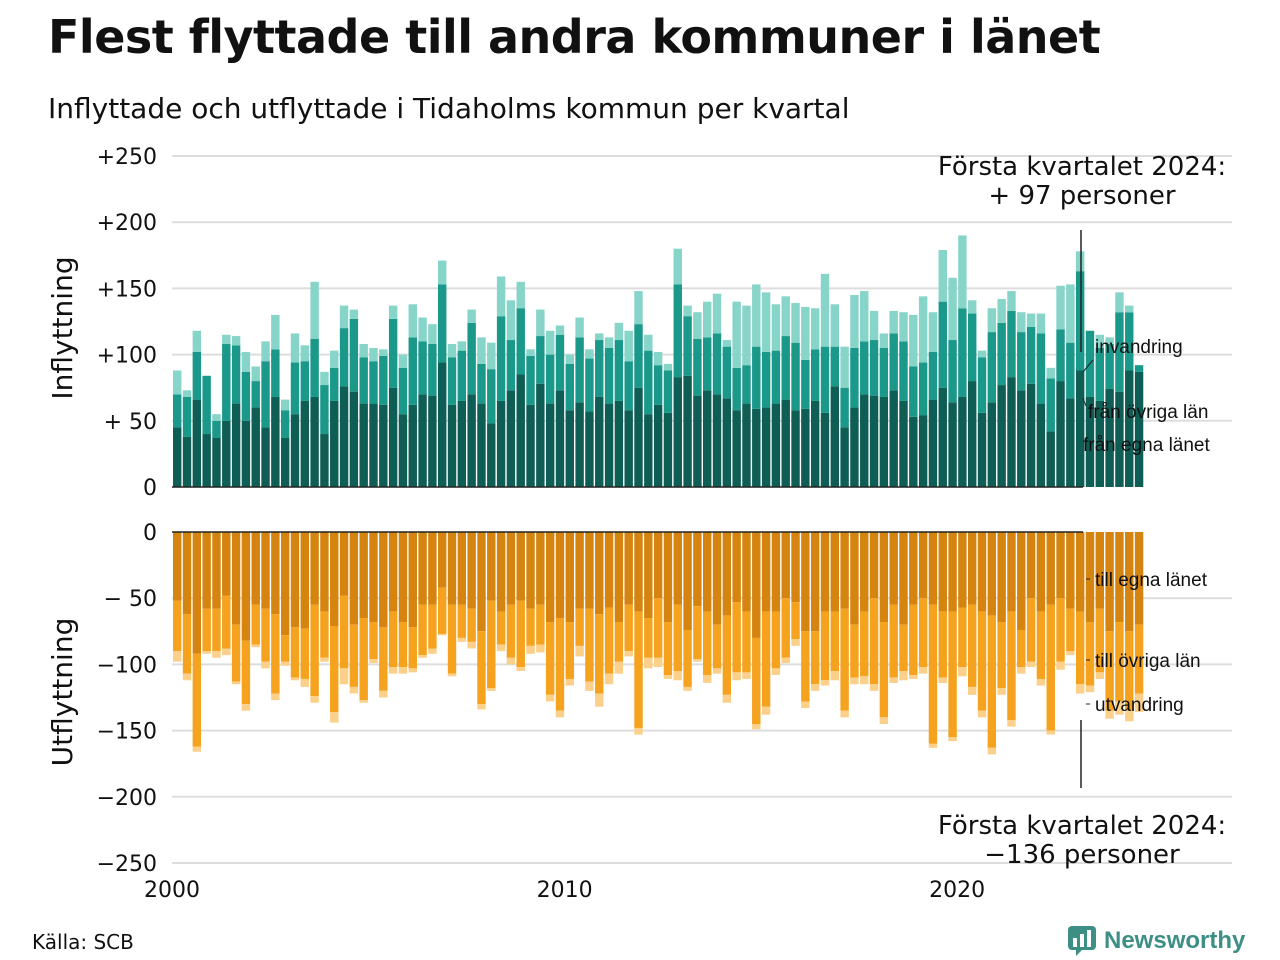  I want to click on brand-name: Newsworthy, so click(1175, 940).